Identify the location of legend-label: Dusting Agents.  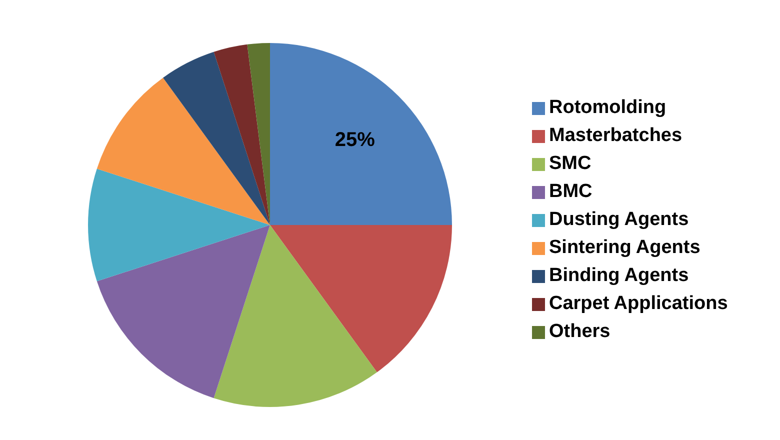
(619, 219).